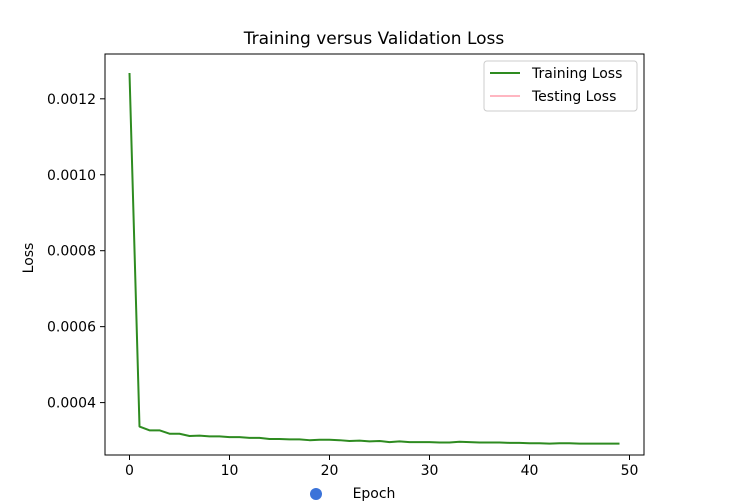  What do you see at coordinates (71, 328) in the screenshot?
I see `y-tick-label: 0.0006` at bounding box center [71, 328].